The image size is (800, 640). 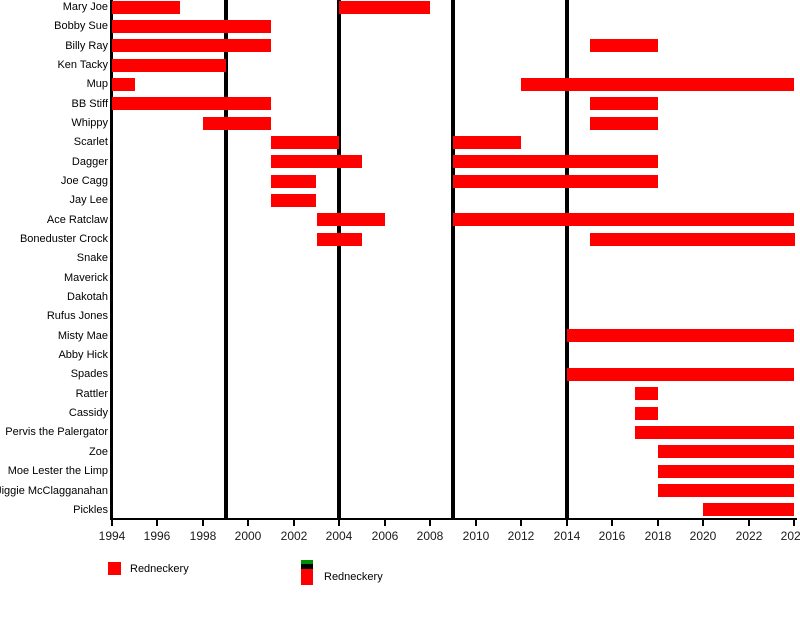 What do you see at coordinates (98, 452) in the screenshot?
I see `row-label: Zoe` at bounding box center [98, 452].